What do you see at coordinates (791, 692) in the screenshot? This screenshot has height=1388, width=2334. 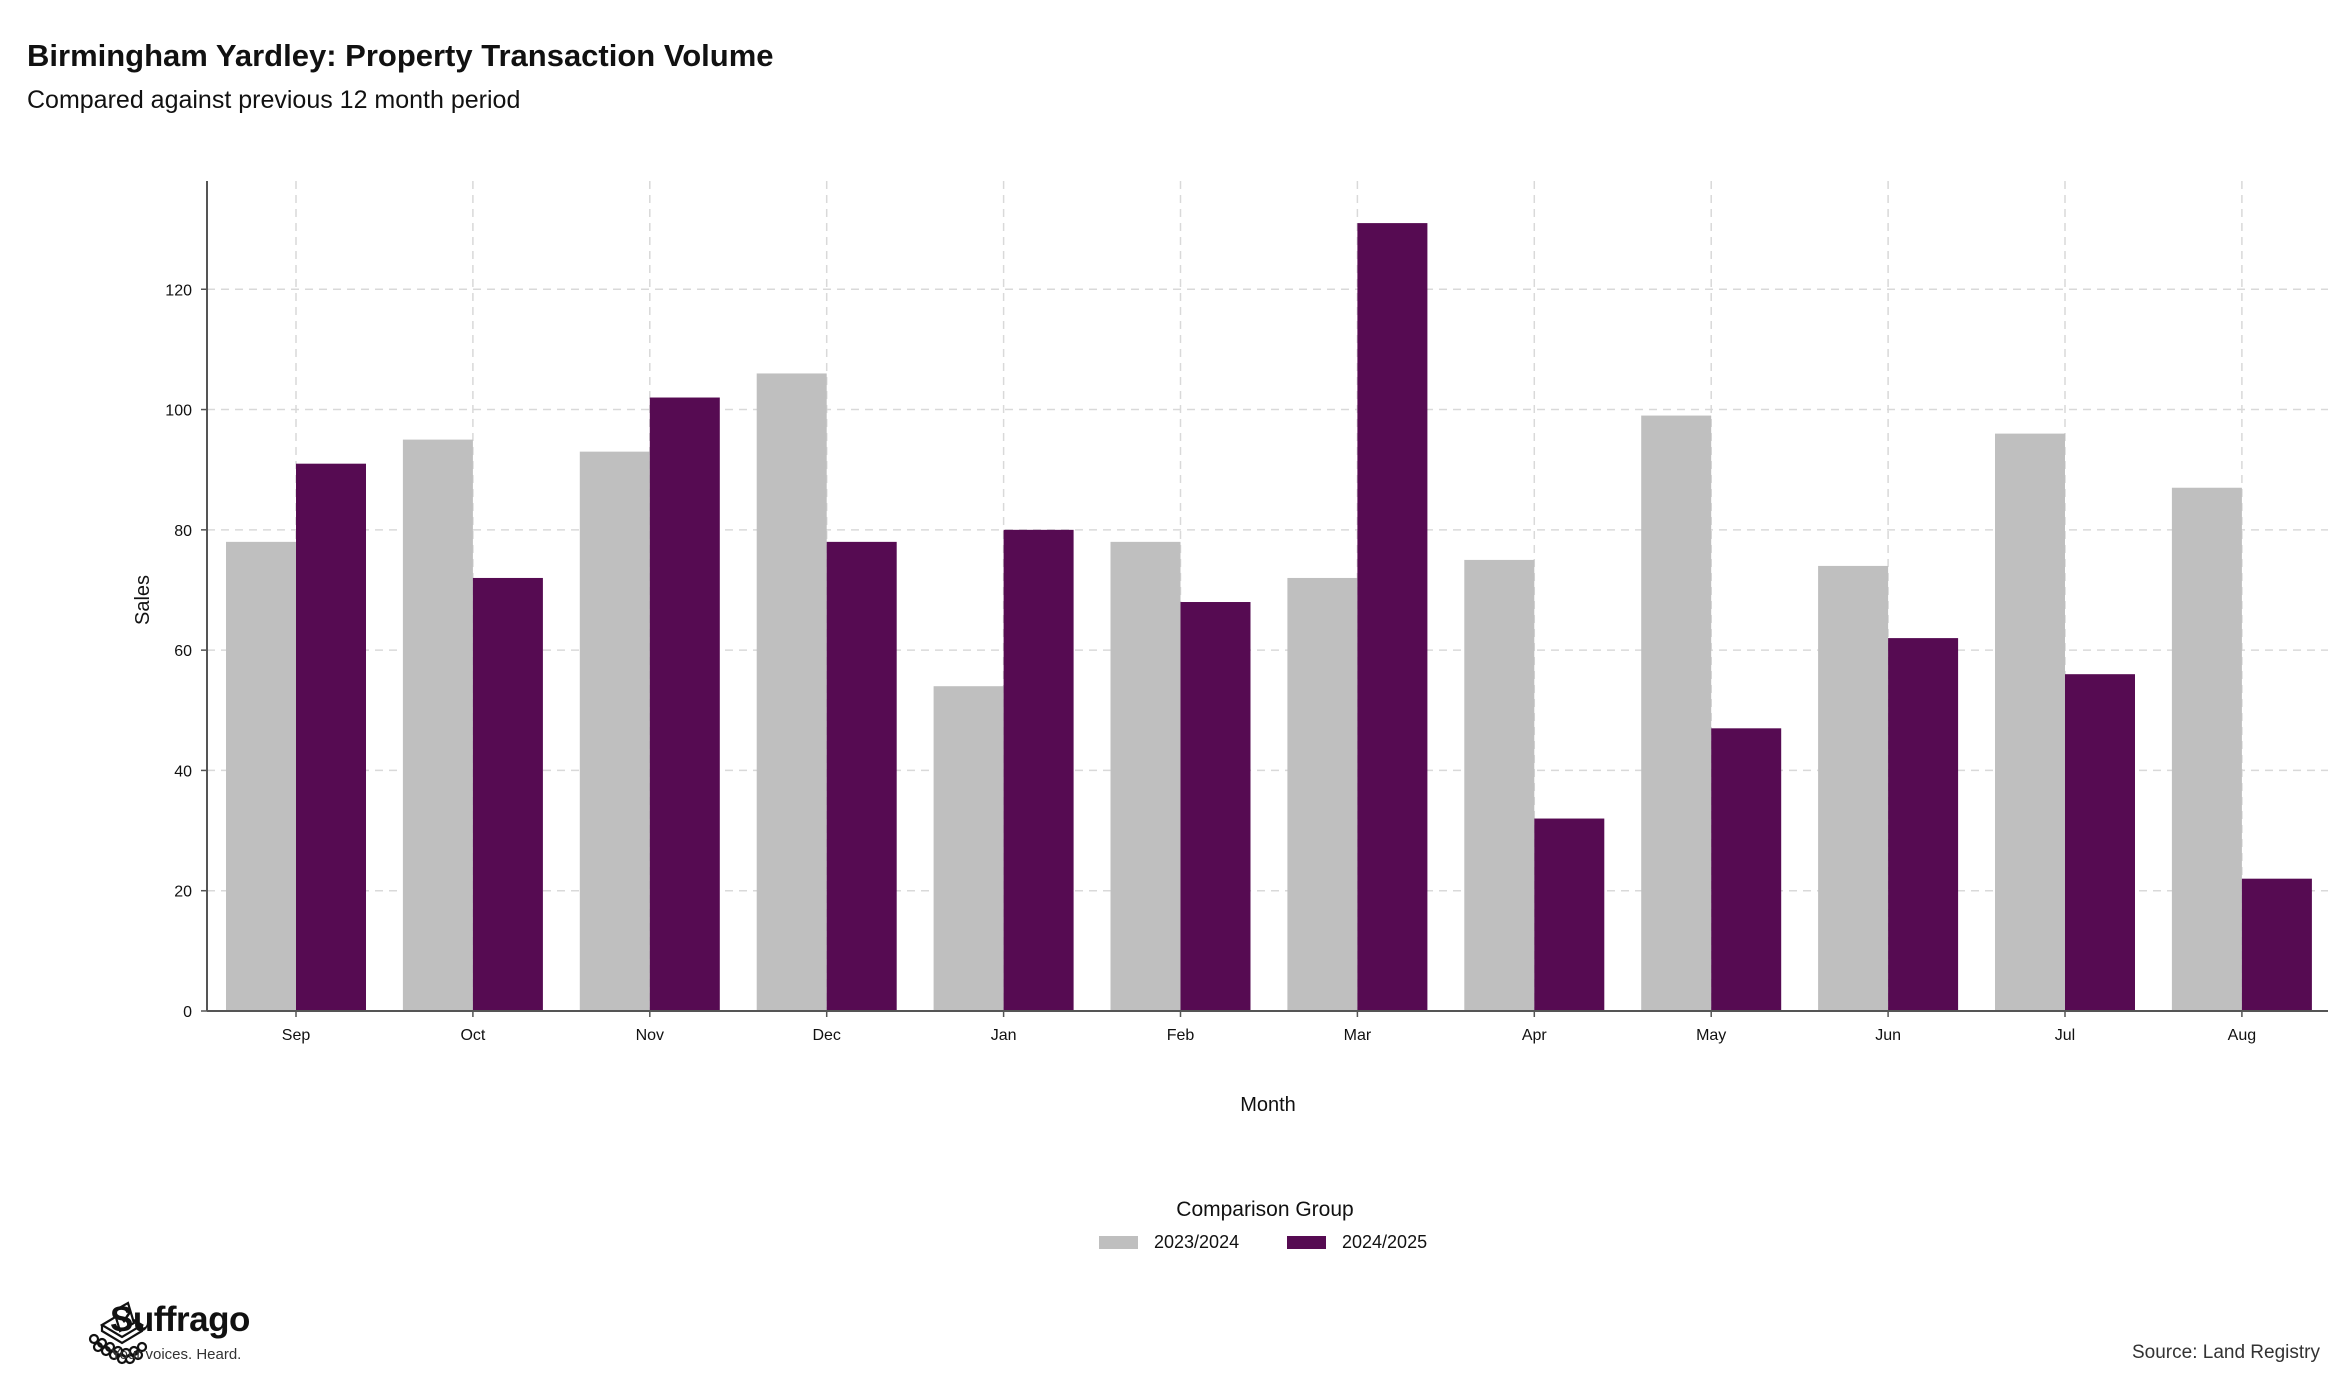 I see `bar-2023-2024-dec` at bounding box center [791, 692].